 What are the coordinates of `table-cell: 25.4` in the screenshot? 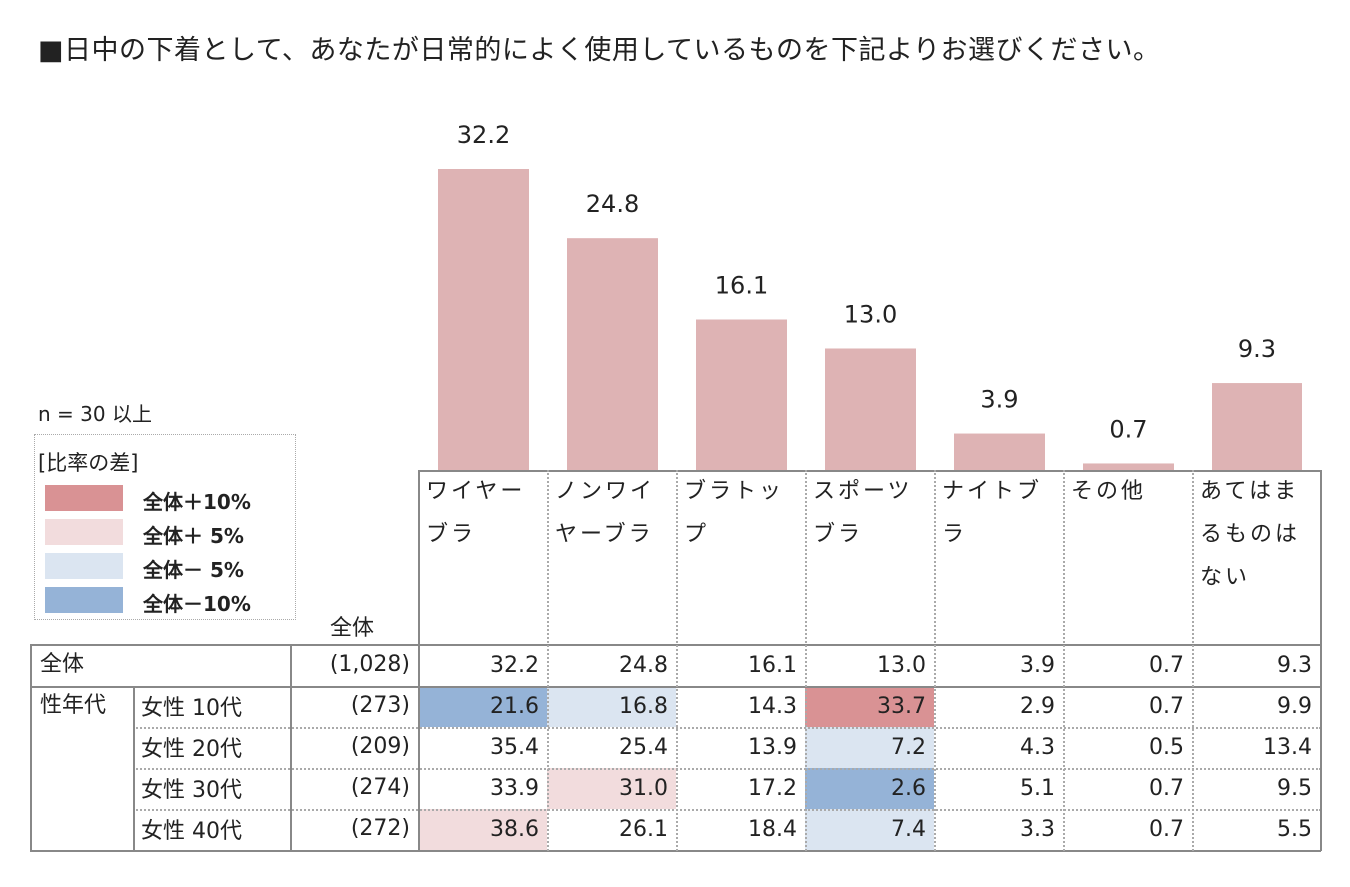 It's located at (643, 747).